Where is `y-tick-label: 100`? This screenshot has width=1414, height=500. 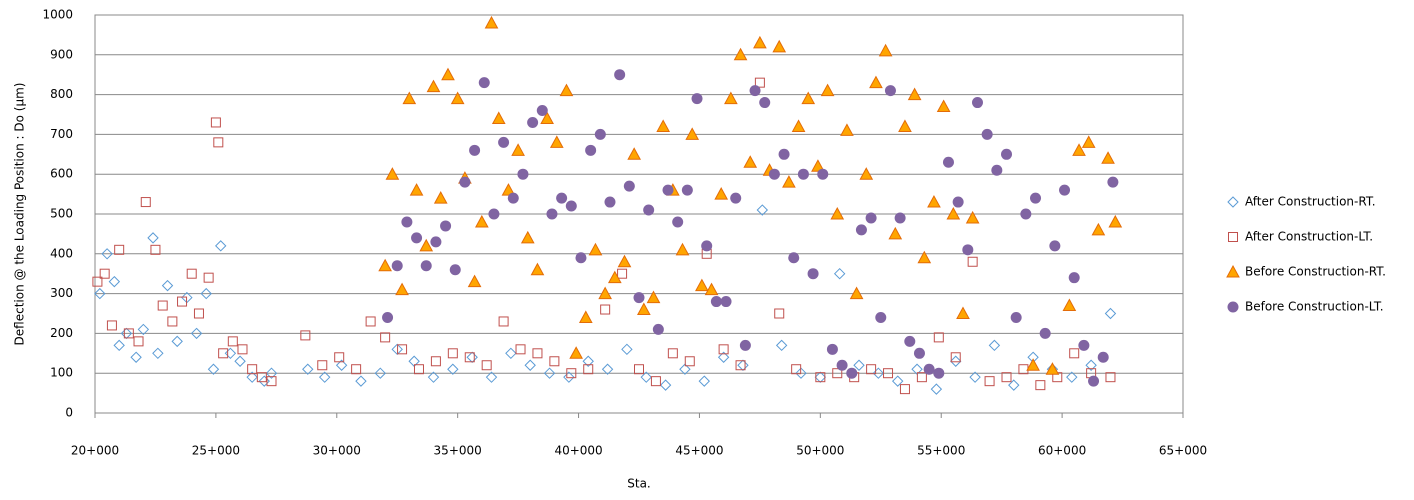 y-tick-label: 100 is located at coordinates (61, 373).